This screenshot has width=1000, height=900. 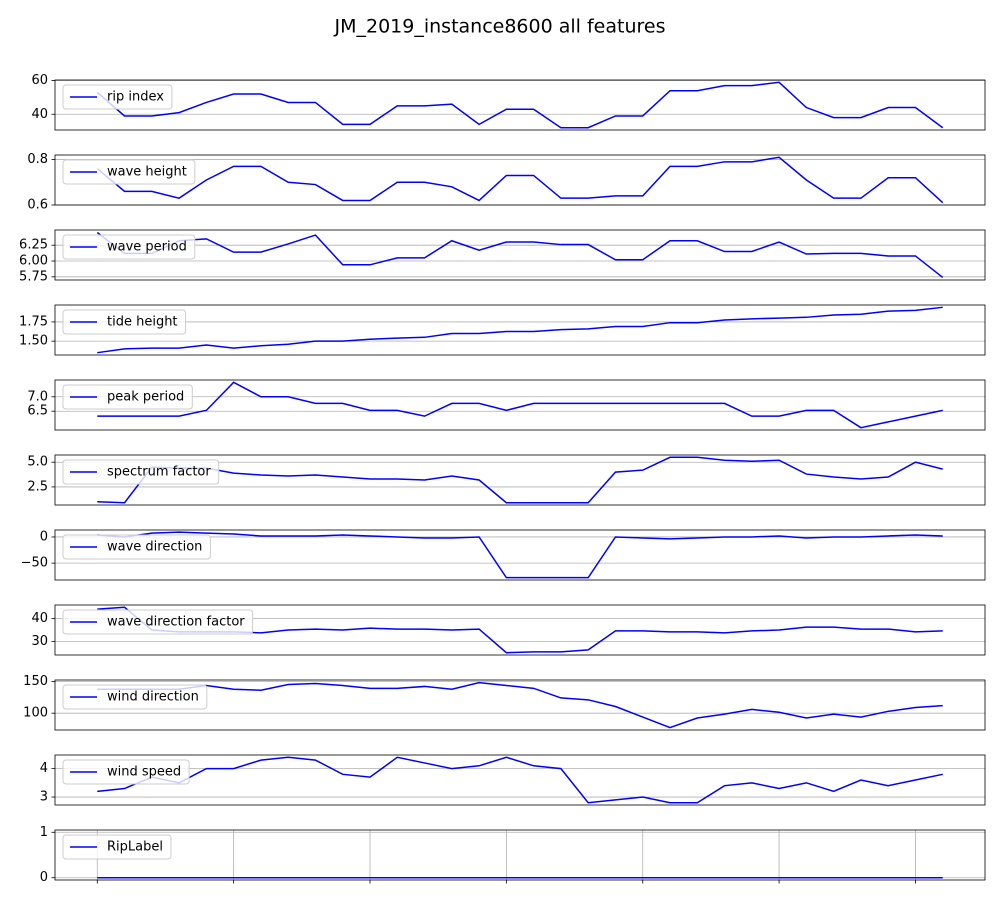 What do you see at coordinates (135, 847) in the screenshot?
I see `legend-label: RipLabel` at bounding box center [135, 847].